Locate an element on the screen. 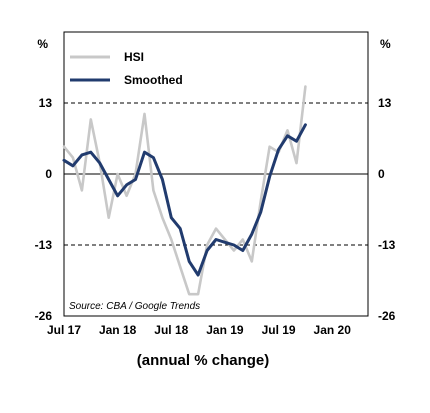 The width and height of the screenshot is (430, 413). x-tick-label: Jul 18 is located at coordinates (171, 330).